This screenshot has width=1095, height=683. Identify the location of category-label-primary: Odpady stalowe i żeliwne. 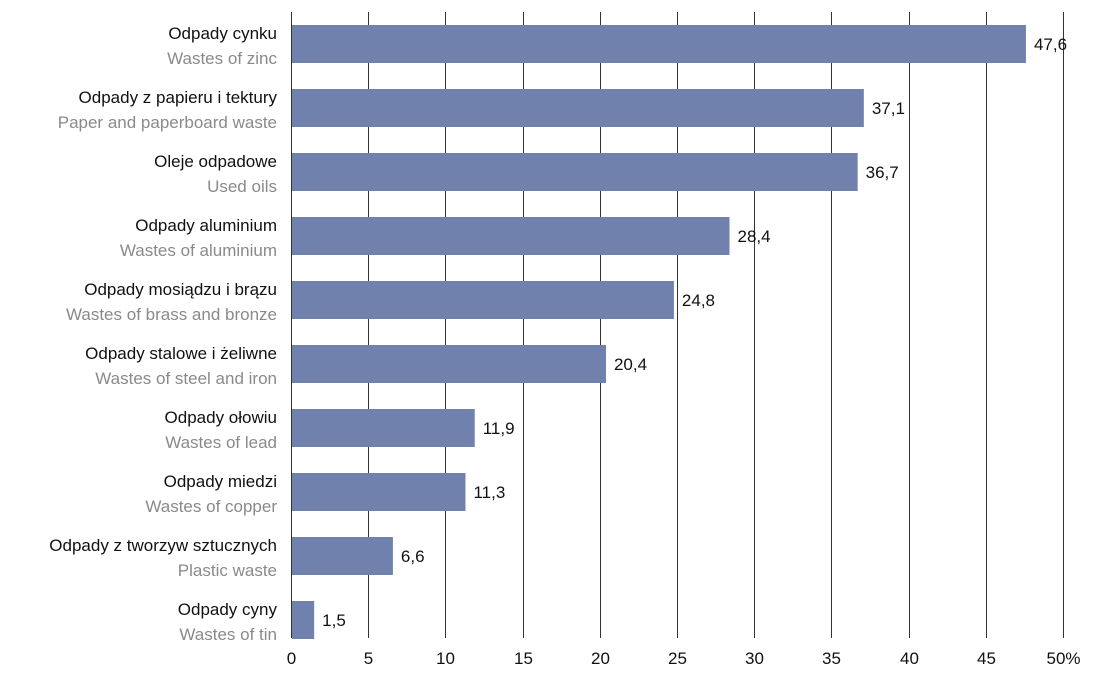
(181, 353).